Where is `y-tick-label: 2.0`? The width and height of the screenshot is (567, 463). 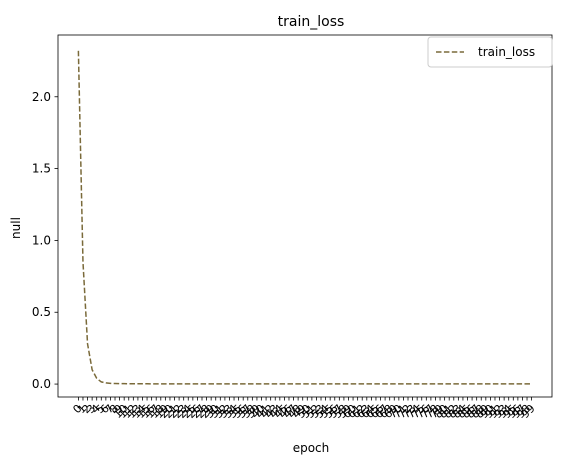 y-tick-label: 2.0 is located at coordinates (41, 97).